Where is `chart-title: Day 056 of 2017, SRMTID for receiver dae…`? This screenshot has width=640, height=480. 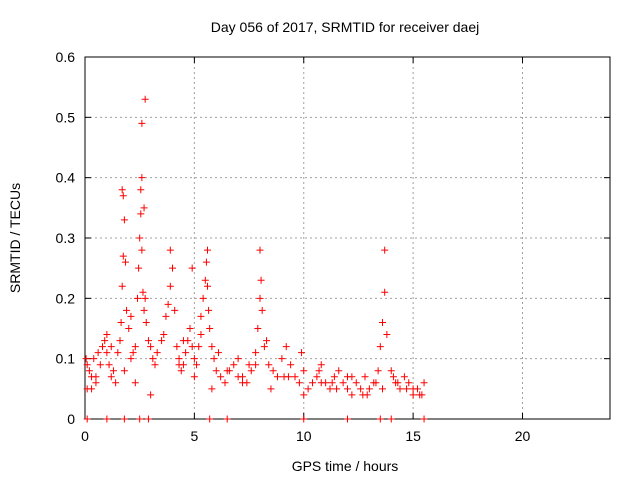
chart-title: Day 056 of 2017, SRMTID for receiver dae… is located at coordinates (345, 27).